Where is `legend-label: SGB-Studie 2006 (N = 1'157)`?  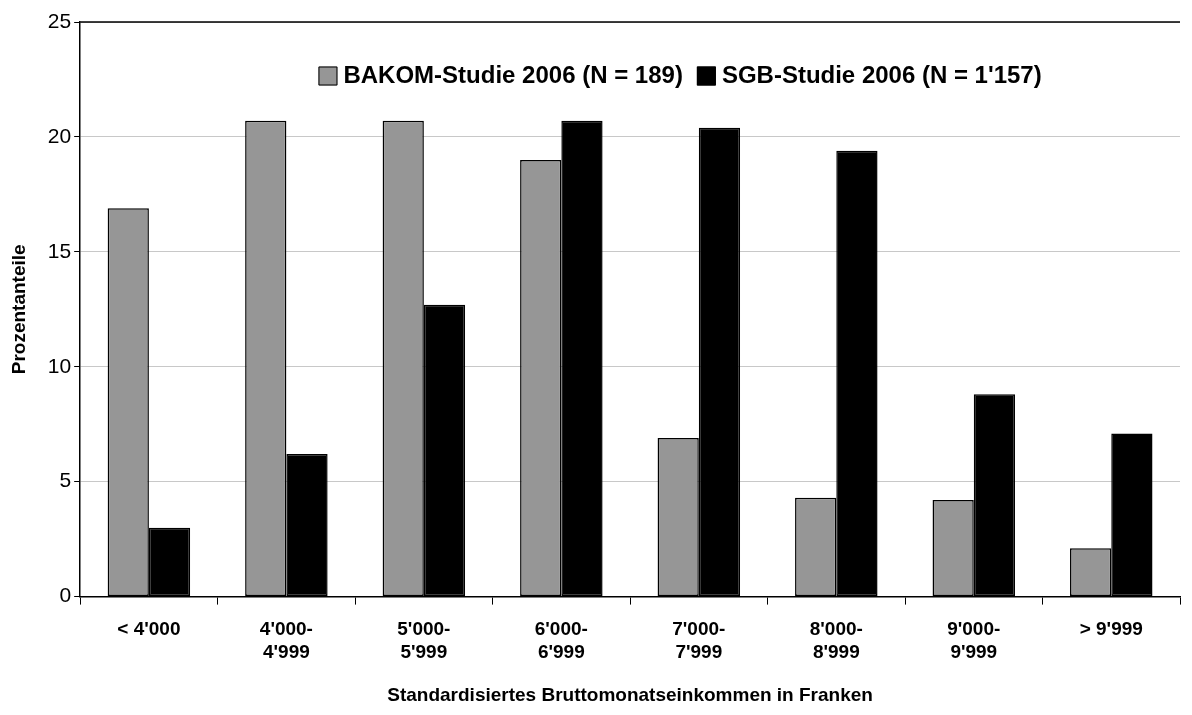
legend-label: SGB-Studie 2006 (N = 1'157) is located at coordinates (881, 74).